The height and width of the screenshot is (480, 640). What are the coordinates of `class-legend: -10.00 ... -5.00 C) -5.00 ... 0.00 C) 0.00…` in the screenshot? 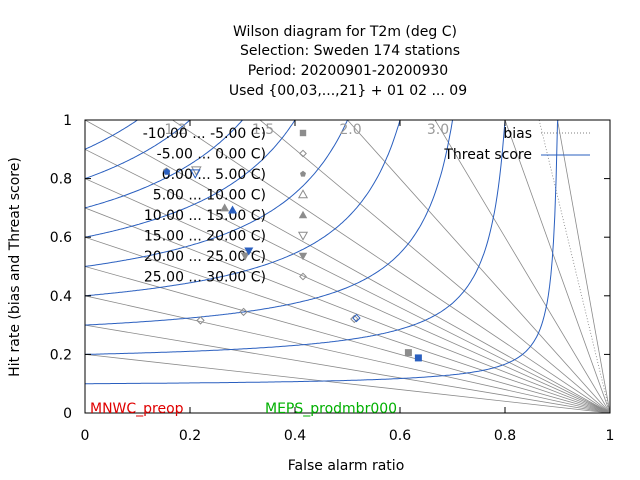 It's located at (226, 206).